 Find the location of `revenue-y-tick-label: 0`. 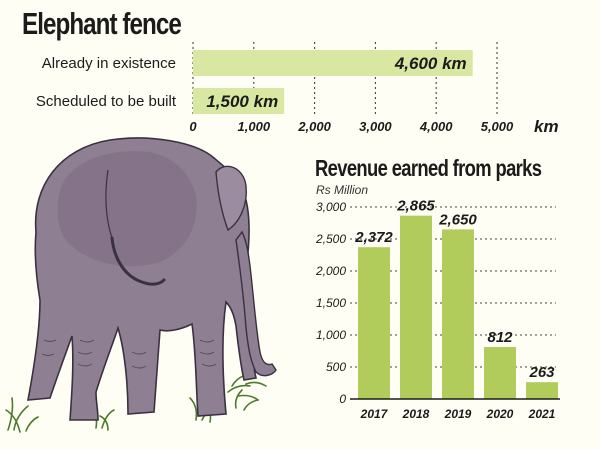

revenue-y-tick-label: 0 is located at coordinates (342, 399).